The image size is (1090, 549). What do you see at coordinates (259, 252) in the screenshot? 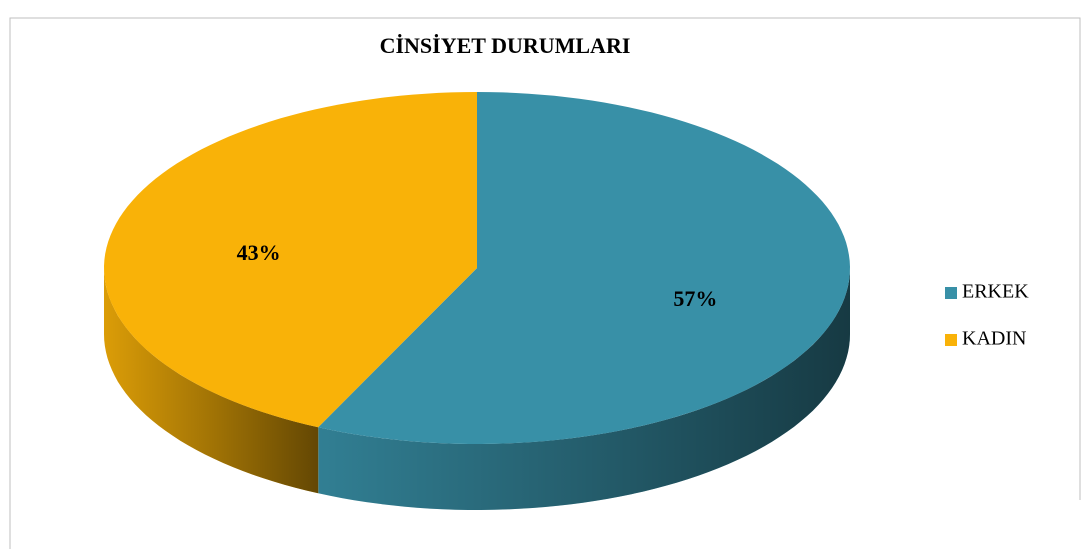
I see `data-label: 43%` at bounding box center [259, 252].